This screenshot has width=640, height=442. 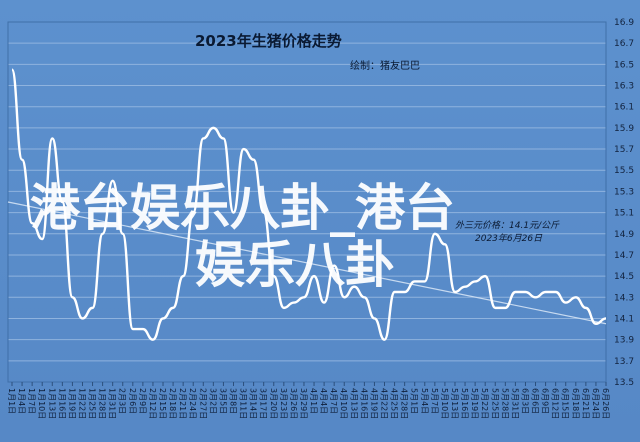 What do you see at coordinates (507, 225) in the screenshot?
I see `annotation-text: 外三元价格：14.1元/公斤` at bounding box center [507, 225].